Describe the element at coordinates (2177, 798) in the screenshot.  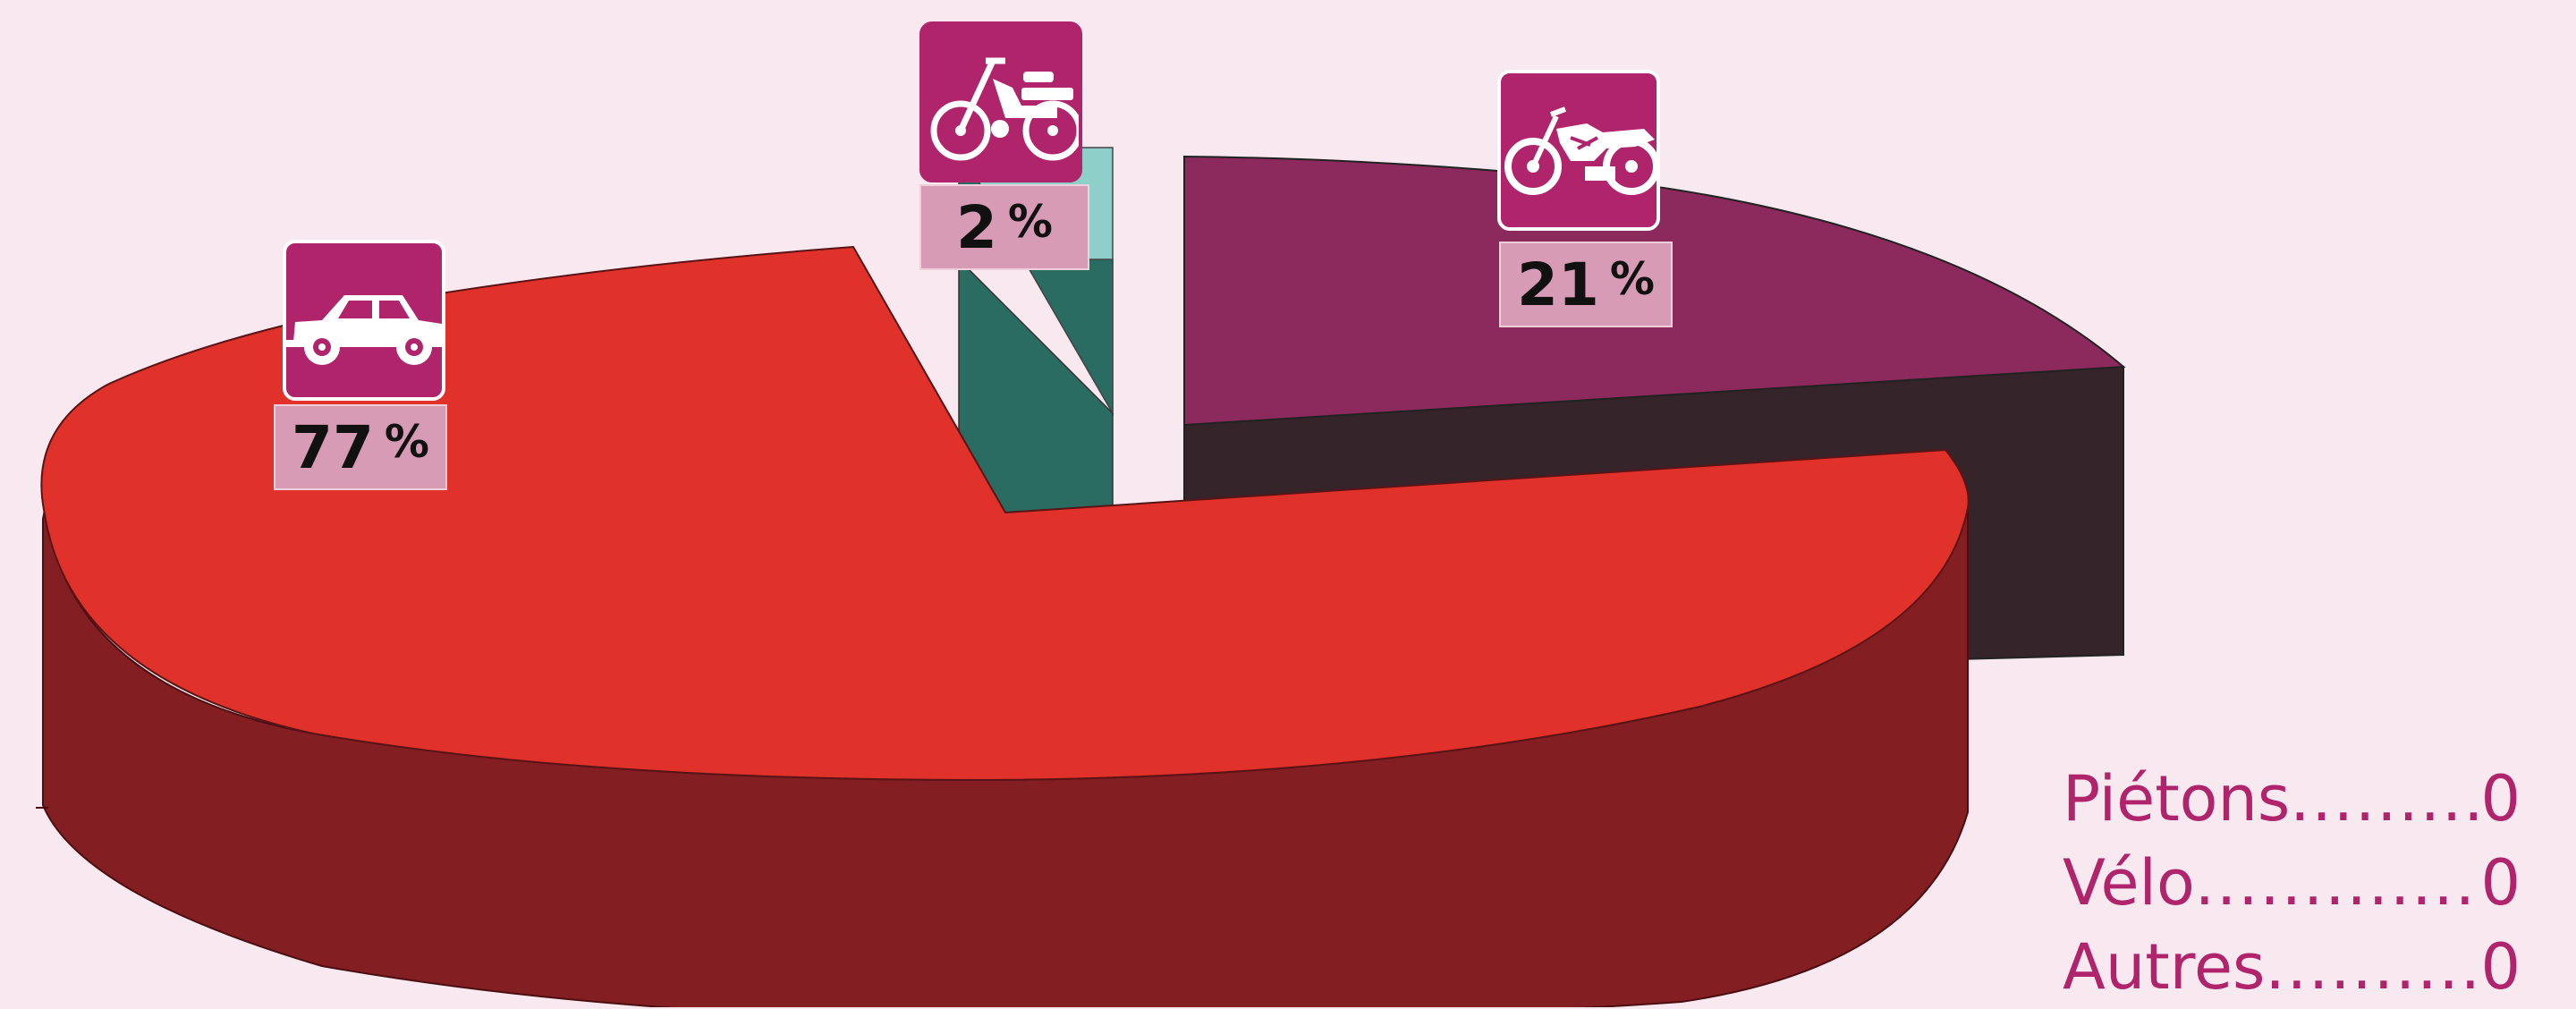
I see `legend-label: Piétons` at that location.